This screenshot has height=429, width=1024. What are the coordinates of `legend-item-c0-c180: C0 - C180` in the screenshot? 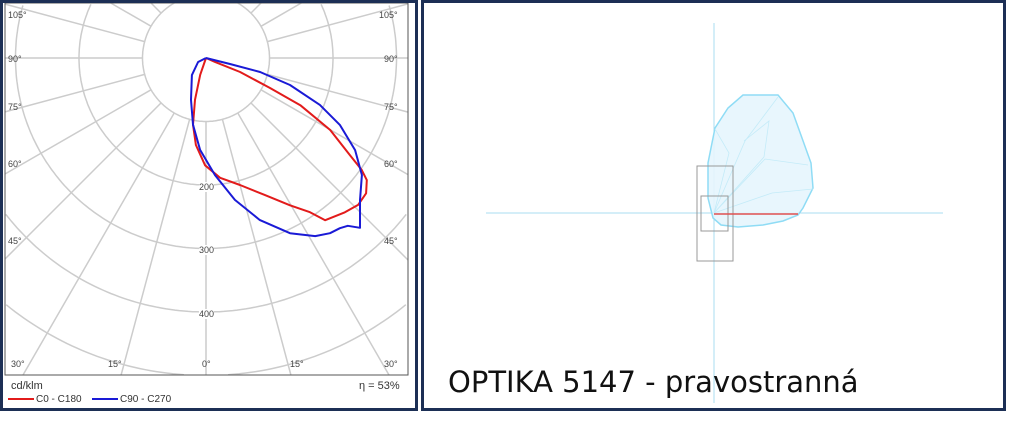 It's located at (45, 399).